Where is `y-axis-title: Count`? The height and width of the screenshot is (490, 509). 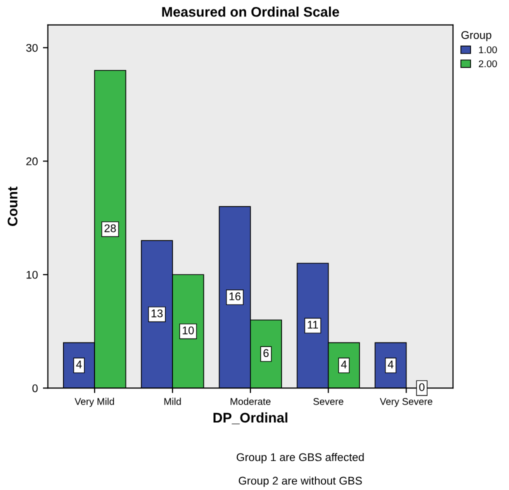
y-axis-title: Count is located at coordinates (13, 206).